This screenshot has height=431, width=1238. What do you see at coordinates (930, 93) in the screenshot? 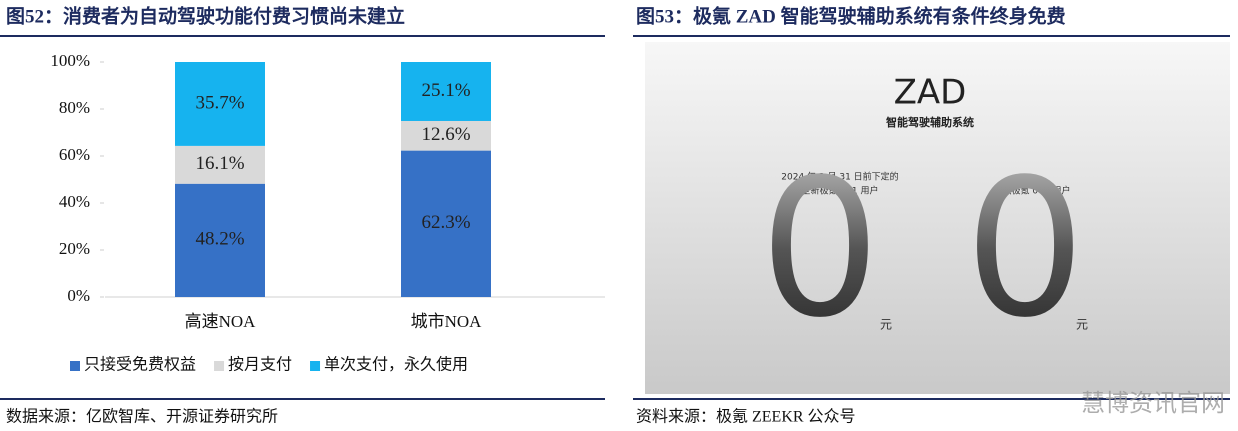
I see `promo-heading: ZAD` at bounding box center [930, 93].